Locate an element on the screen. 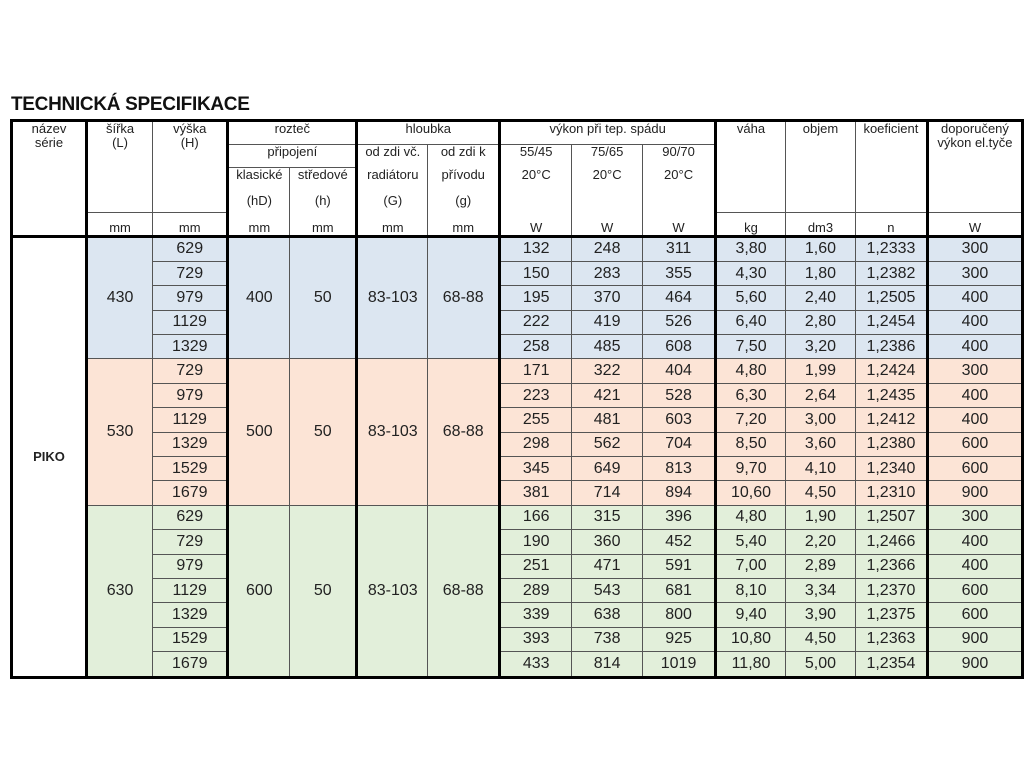 The width and height of the screenshot is (1024, 768). objem-cell: 2,80 is located at coordinates (820, 322).